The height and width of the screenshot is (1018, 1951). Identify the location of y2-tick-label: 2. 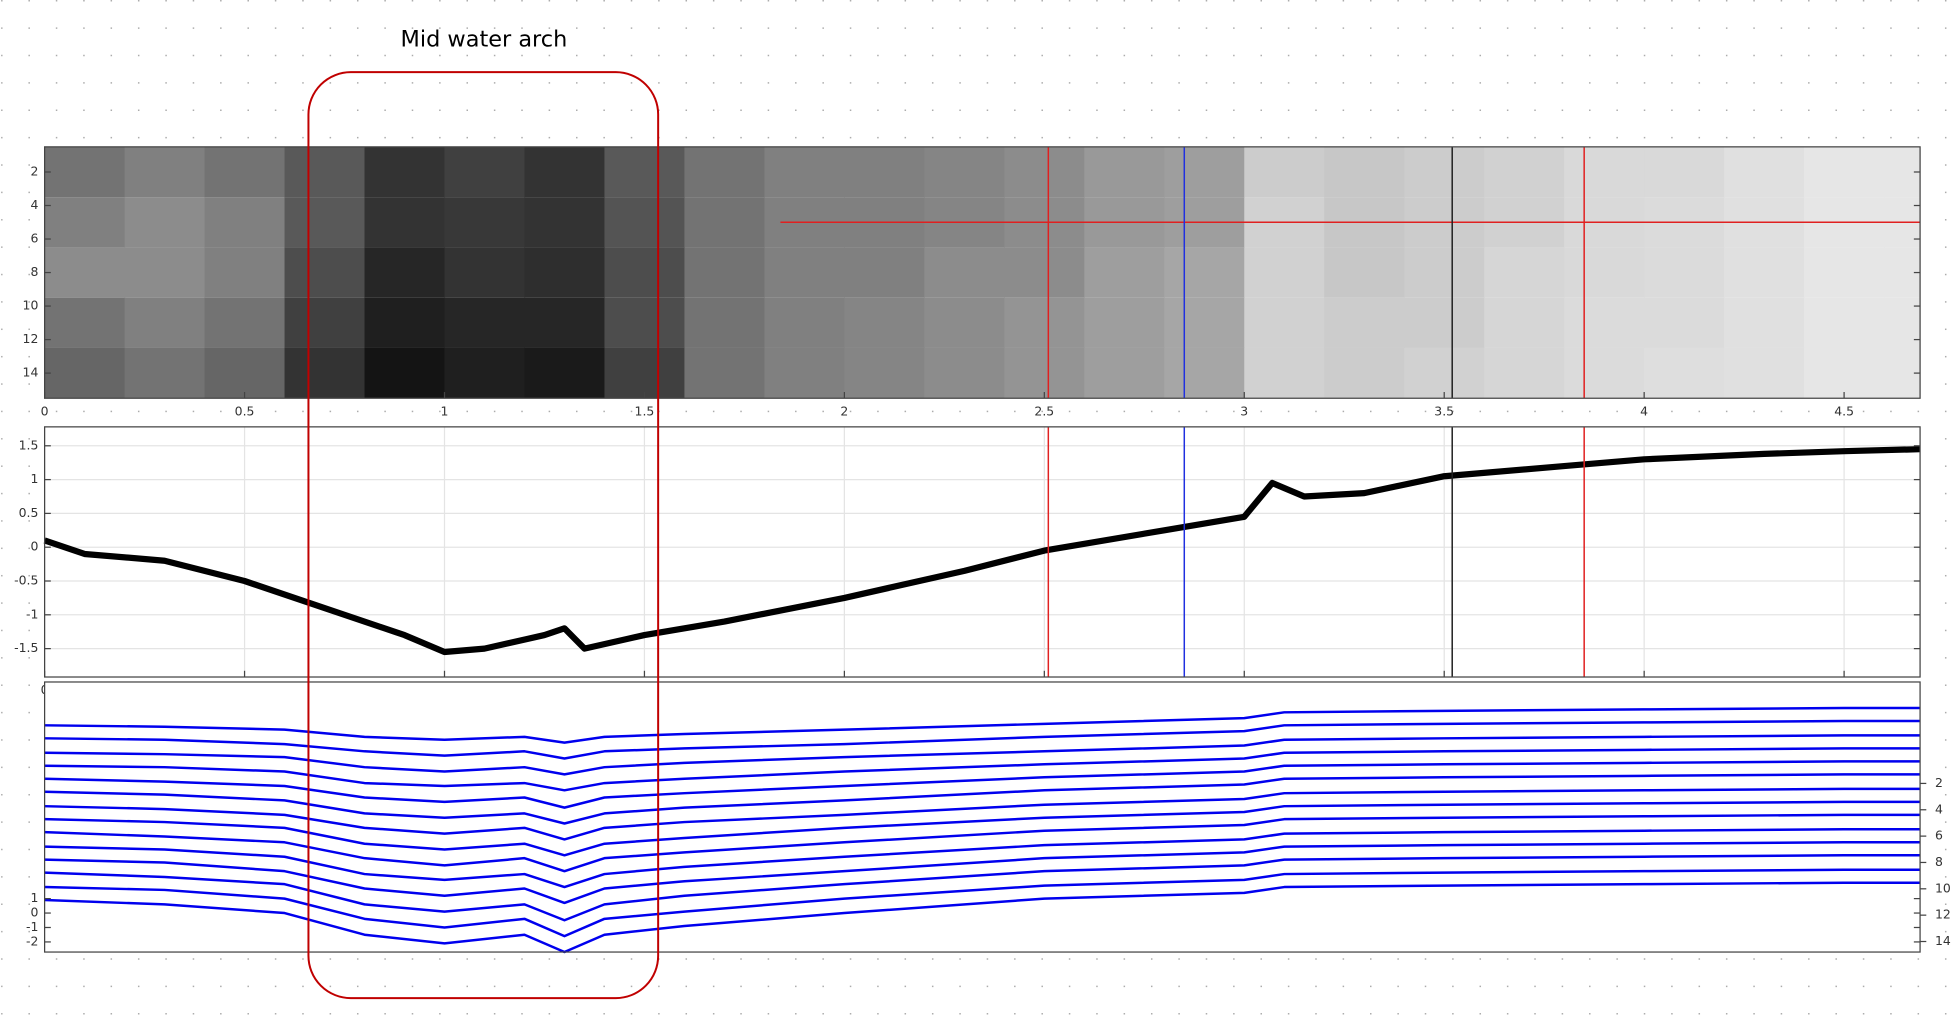
(1939, 782).